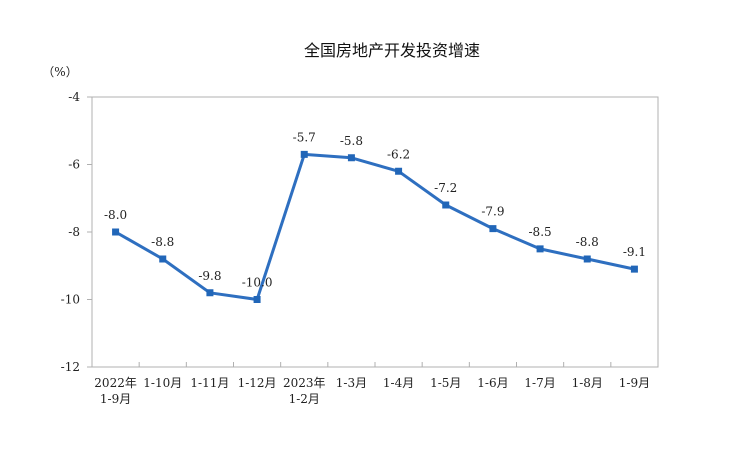  What do you see at coordinates (351, 383) in the screenshot?
I see `x-tick-label: 1-3月` at bounding box center [351, 383].